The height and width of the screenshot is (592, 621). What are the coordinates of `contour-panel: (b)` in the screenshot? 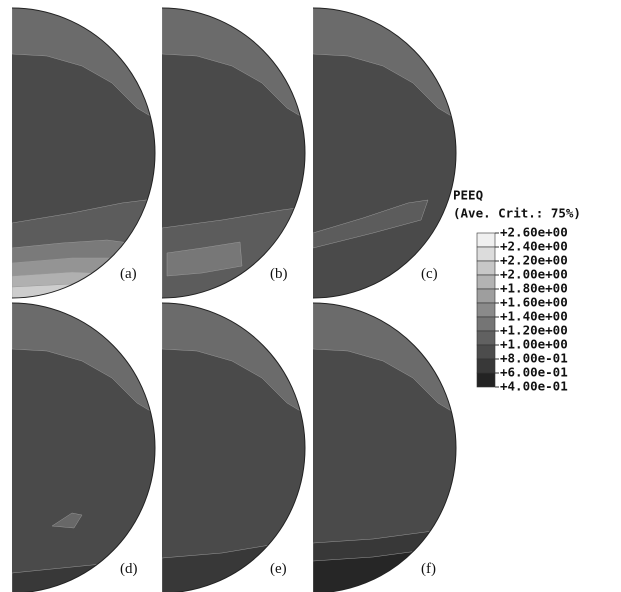 It's located at (233, 153).